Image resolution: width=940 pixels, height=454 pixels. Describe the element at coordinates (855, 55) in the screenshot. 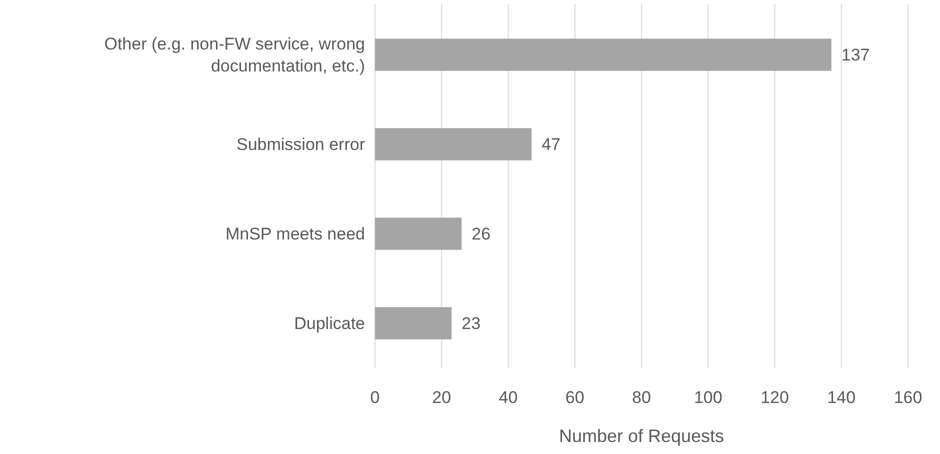

I see `data-label: 137` at that location.